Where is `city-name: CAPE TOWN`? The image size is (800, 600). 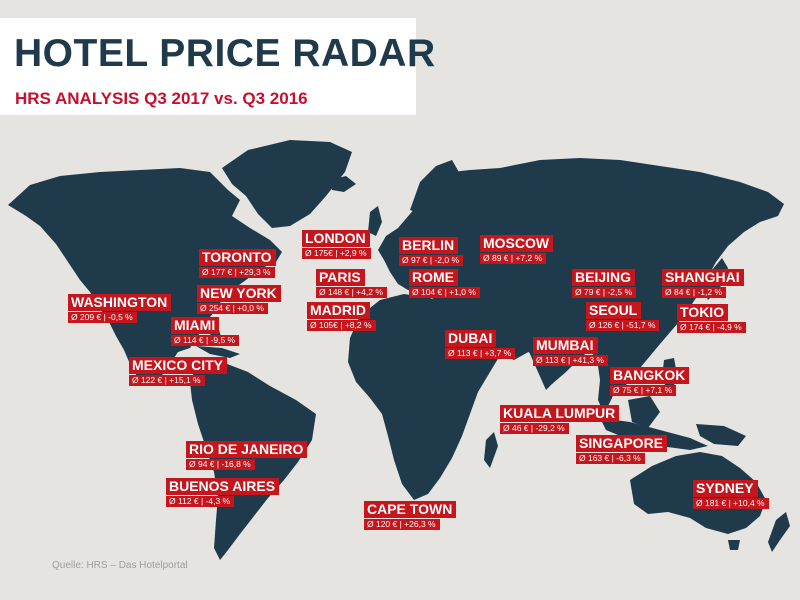 city-name: CAPE TOWN is located at coordinates (410, 509).